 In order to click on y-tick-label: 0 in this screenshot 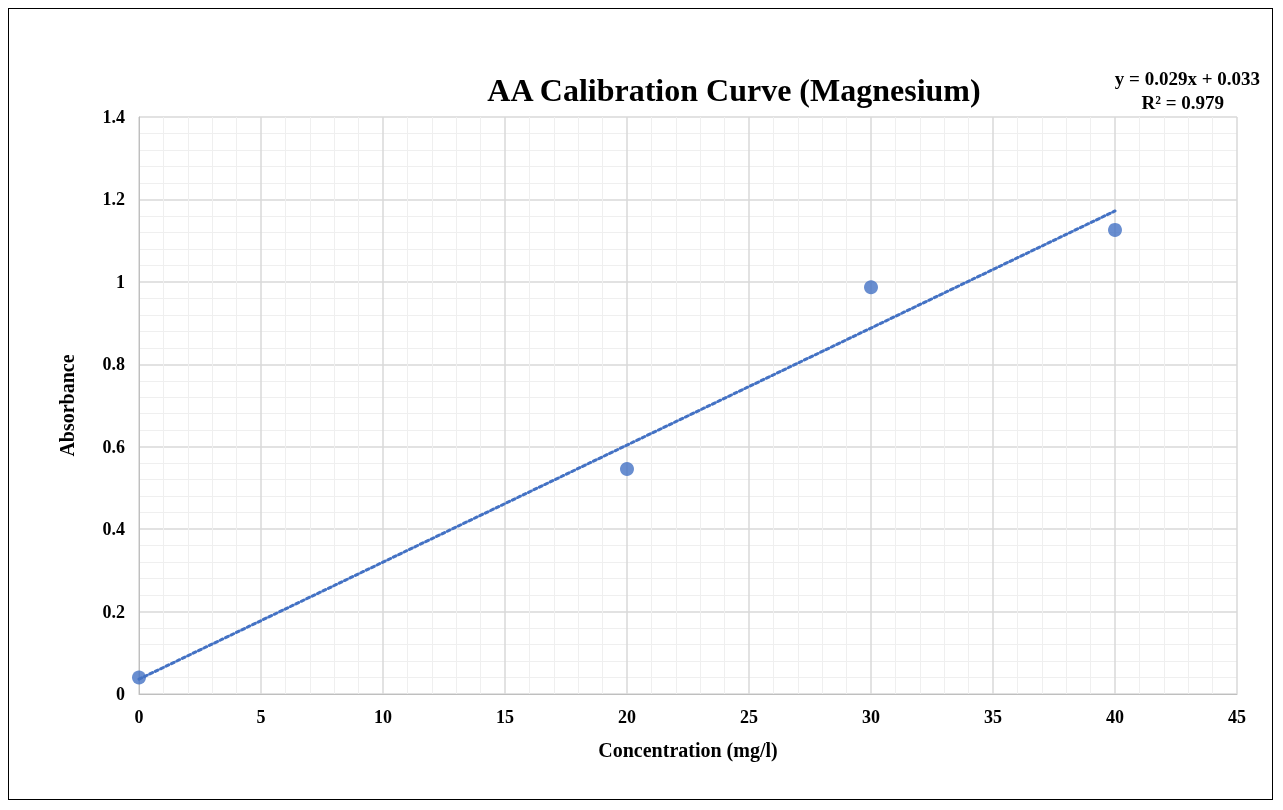, I will do `click(120, 694)`.